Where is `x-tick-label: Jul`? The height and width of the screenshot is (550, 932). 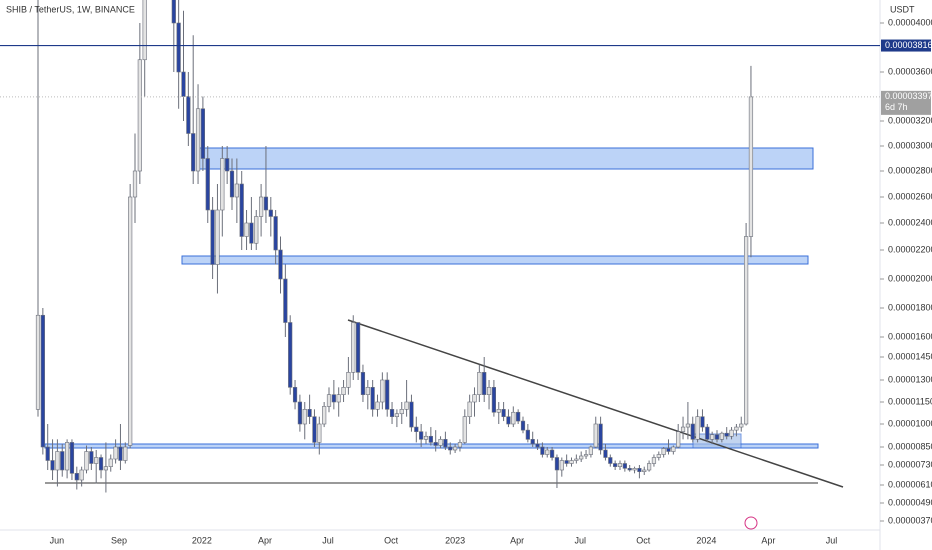 x-tick-label: Jul is located at coordinates (328, 540).